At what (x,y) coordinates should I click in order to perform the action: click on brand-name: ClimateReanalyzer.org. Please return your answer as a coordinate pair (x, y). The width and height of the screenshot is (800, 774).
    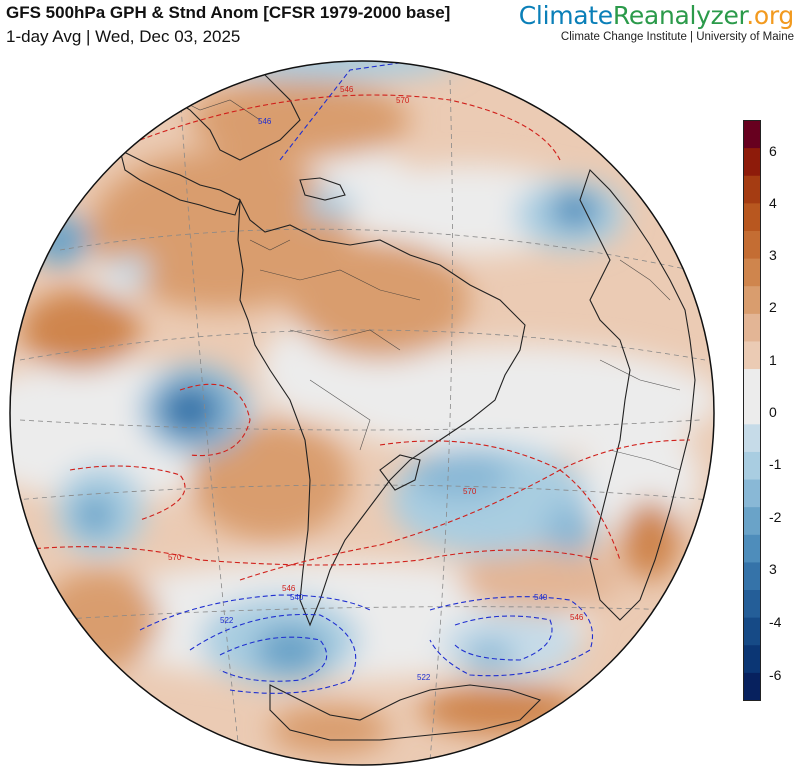
    Looking at the image, I should click on (656, 15).